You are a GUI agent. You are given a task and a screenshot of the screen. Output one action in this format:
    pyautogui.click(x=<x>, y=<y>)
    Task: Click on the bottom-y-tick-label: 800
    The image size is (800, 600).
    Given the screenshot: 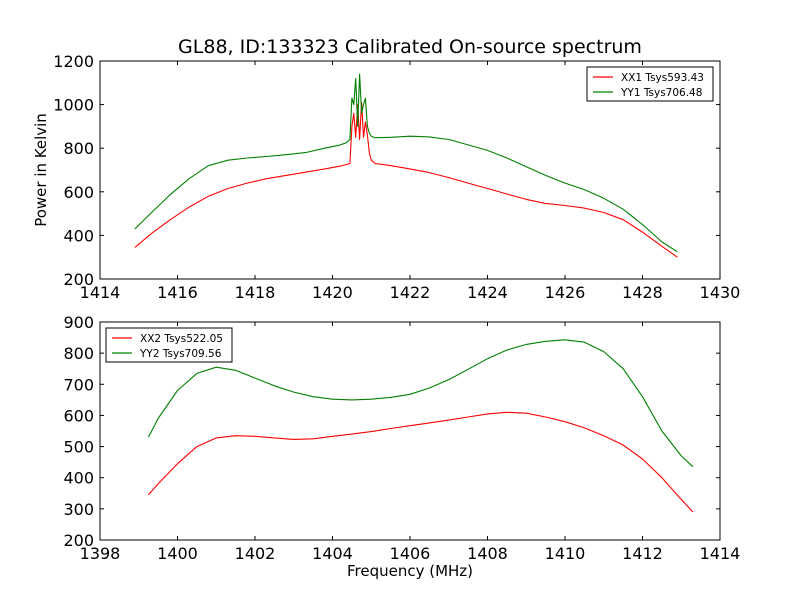 What is the action you would take?
    pyautogui.click(x=78, y=353)
    